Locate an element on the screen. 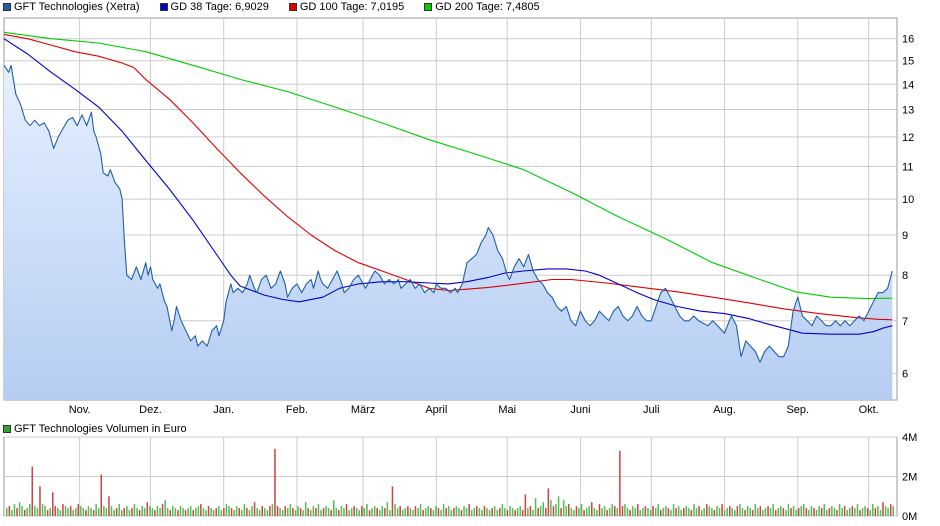 The image size is (940, 526). y-tick-label: 11 is located at coordinates (907, 168).